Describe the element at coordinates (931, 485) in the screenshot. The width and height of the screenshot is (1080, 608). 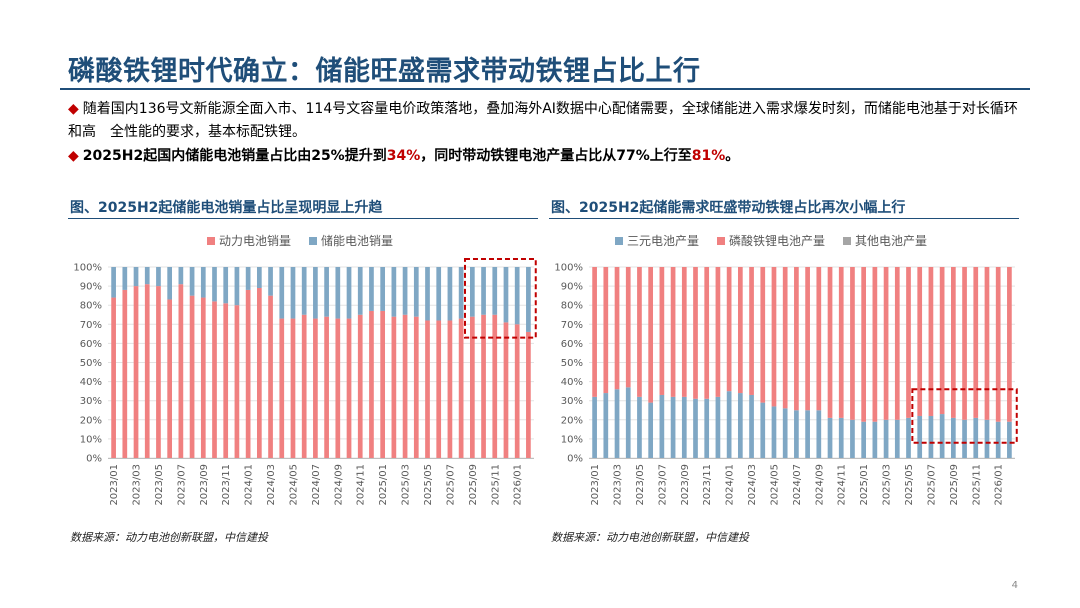
I see `right-chart-xtick-label: 2025/07` at that location.